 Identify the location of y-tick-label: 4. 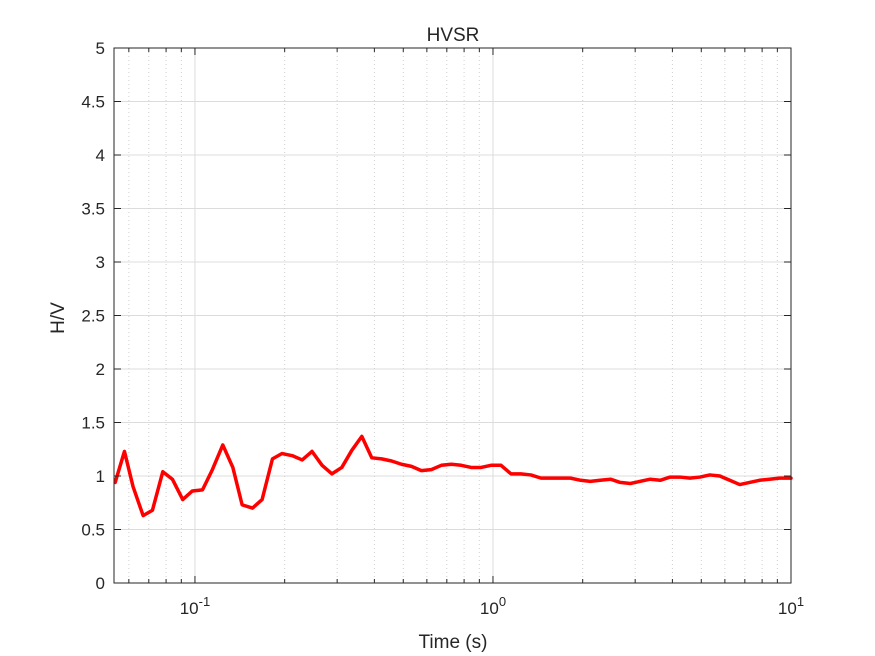
(100, 155).